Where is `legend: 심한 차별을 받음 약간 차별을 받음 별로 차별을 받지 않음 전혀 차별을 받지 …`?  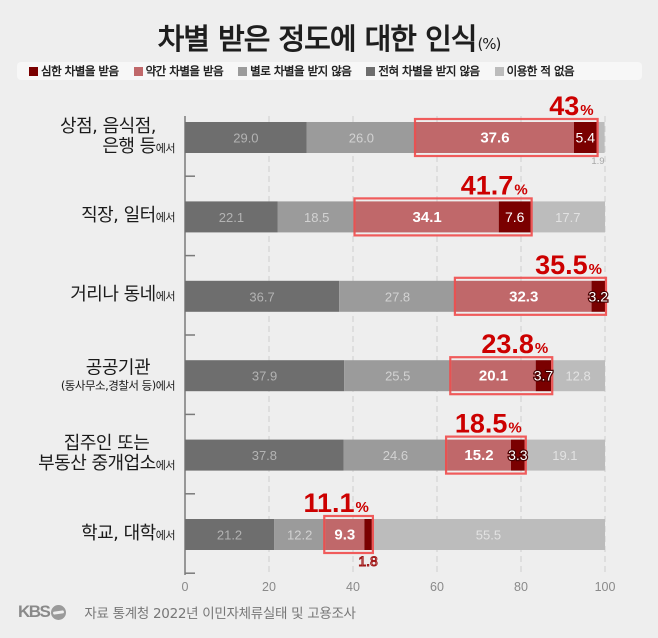
legend: 심한 차별을 받음 약간 차별을 받음 별로 차별을 받지 않음 전혀 차별을 받지 … is located at coordinates (329, 71).